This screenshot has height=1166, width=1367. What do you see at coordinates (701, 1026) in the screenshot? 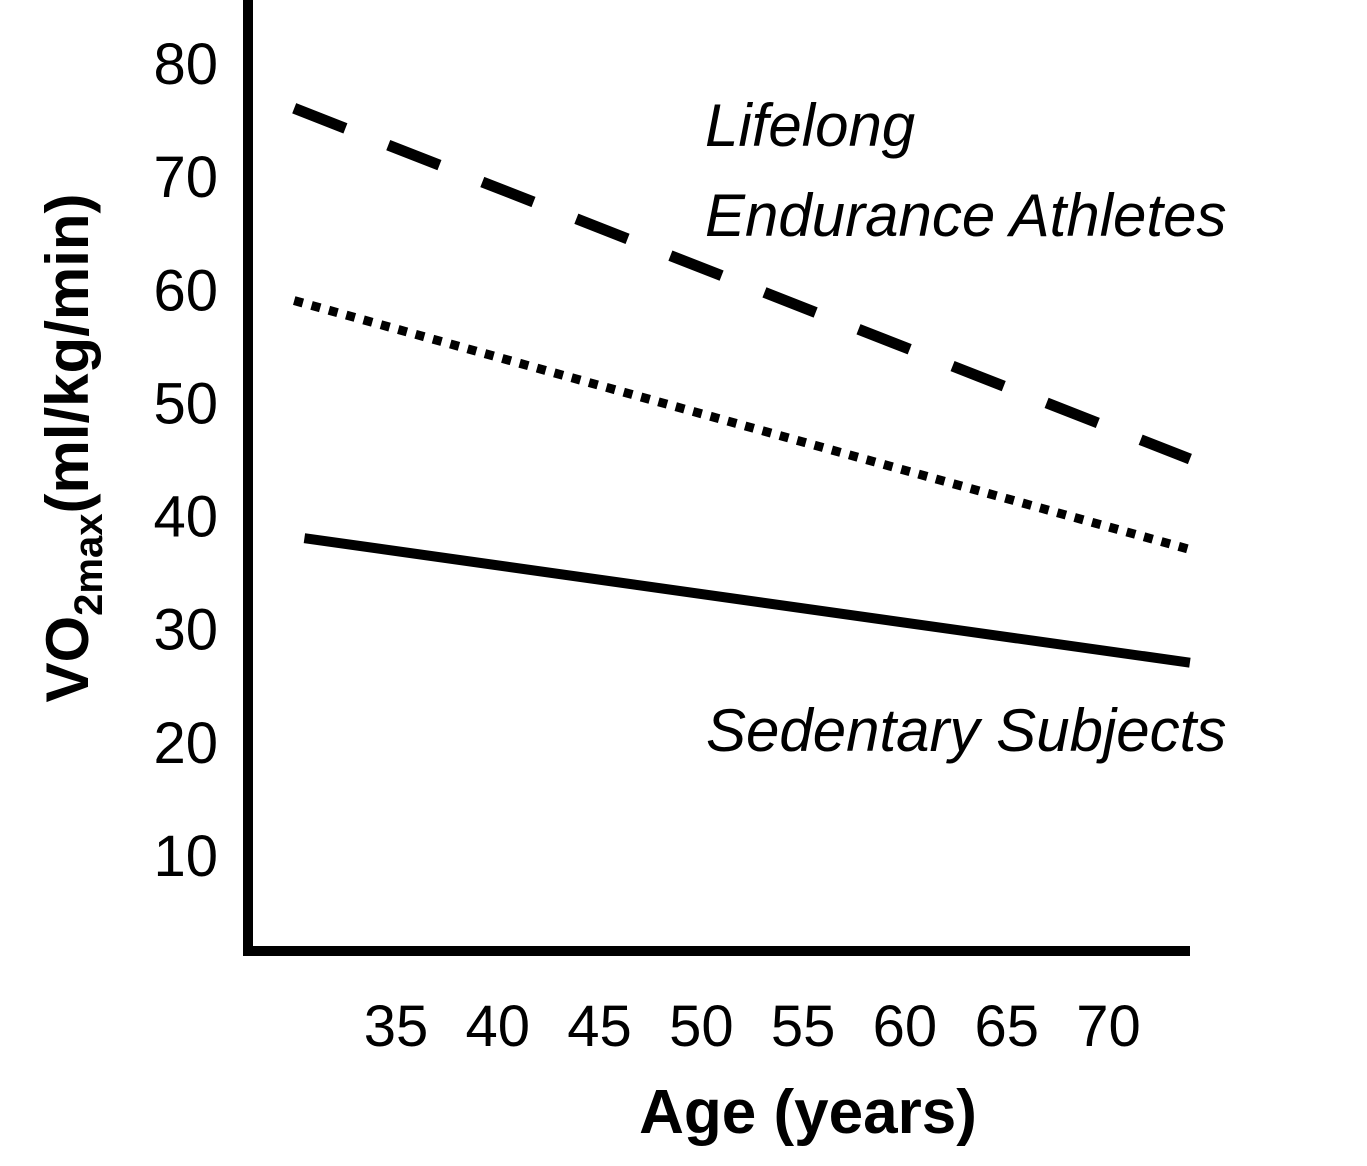
I see `x-tick-label: 50` at bounding box center [701, 1026].